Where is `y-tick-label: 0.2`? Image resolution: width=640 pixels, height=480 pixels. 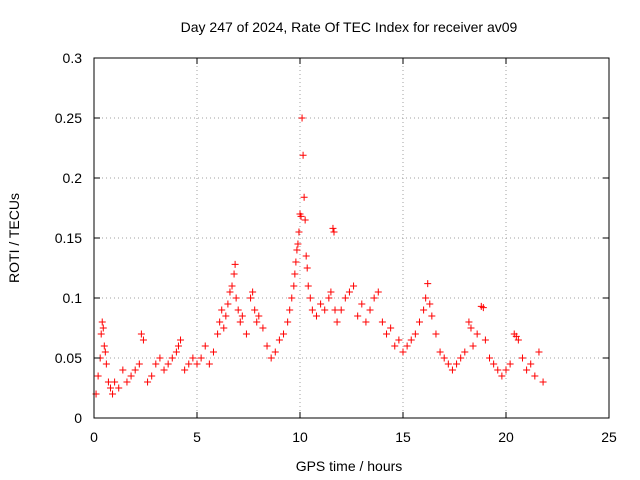 y-tick-label: 0.2 is located at coordinates (73, 178).